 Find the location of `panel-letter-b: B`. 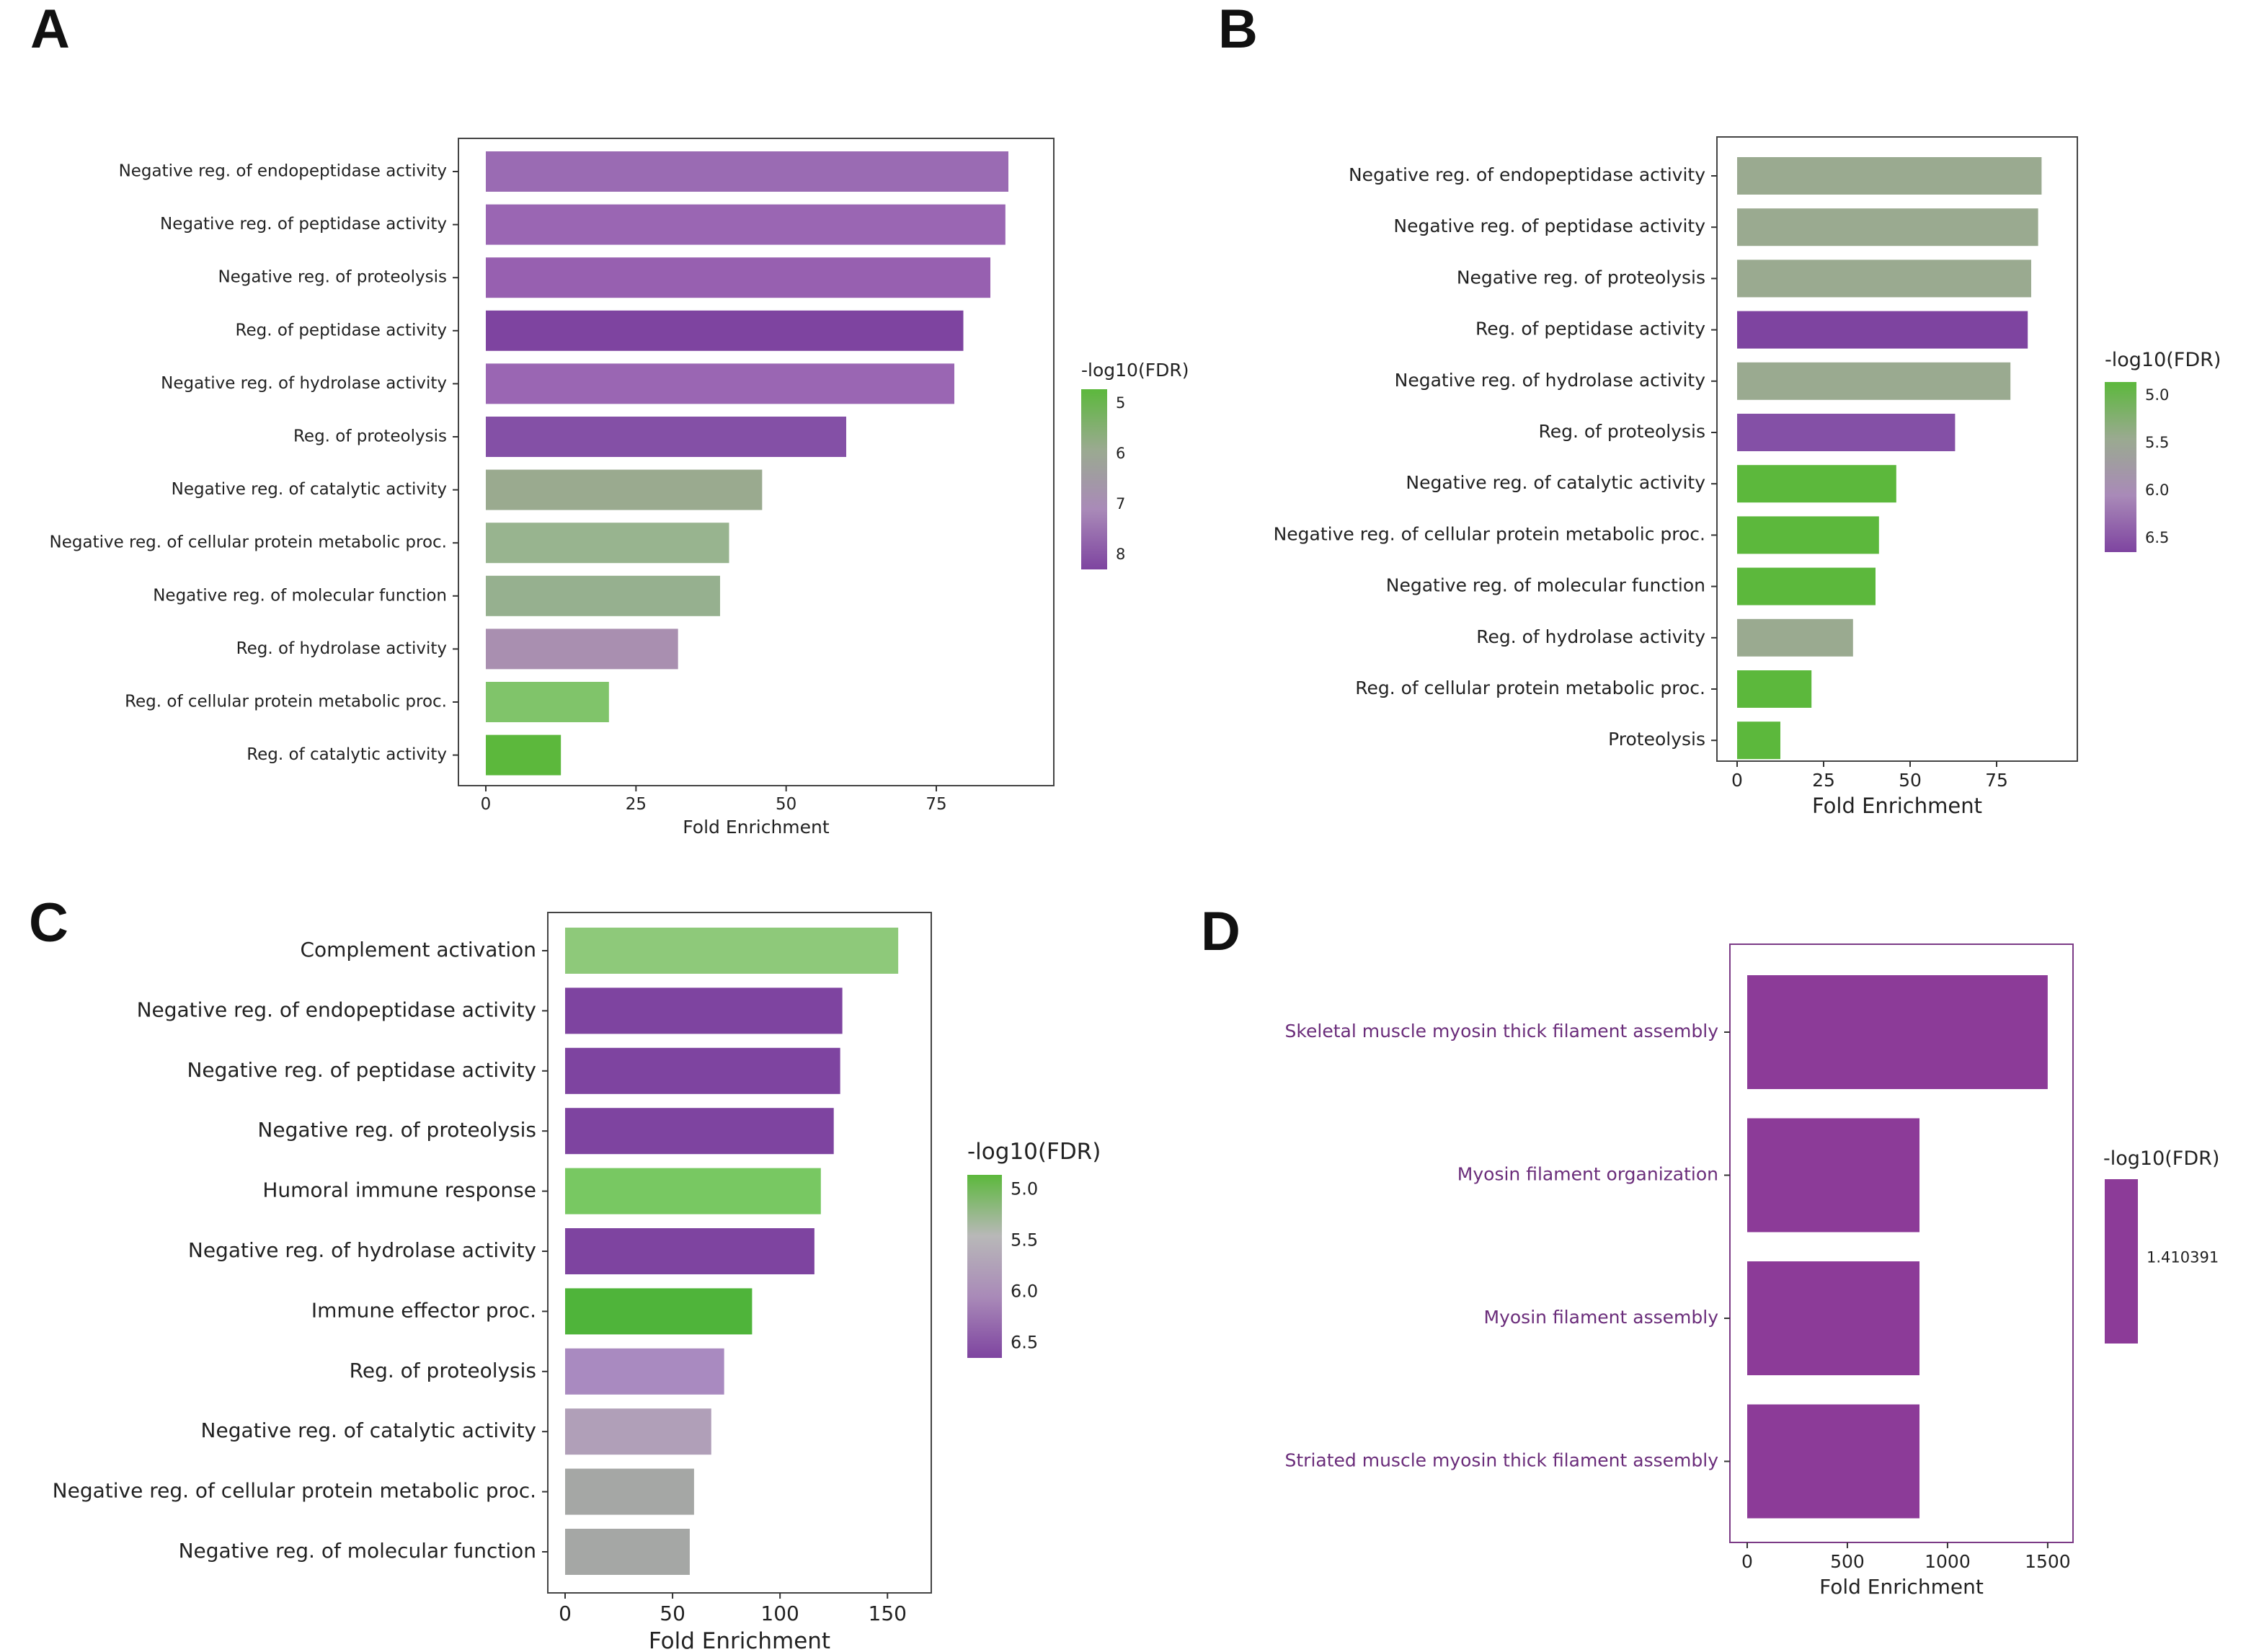

panel-letter-b: B is located at coordinates (1238, 30).